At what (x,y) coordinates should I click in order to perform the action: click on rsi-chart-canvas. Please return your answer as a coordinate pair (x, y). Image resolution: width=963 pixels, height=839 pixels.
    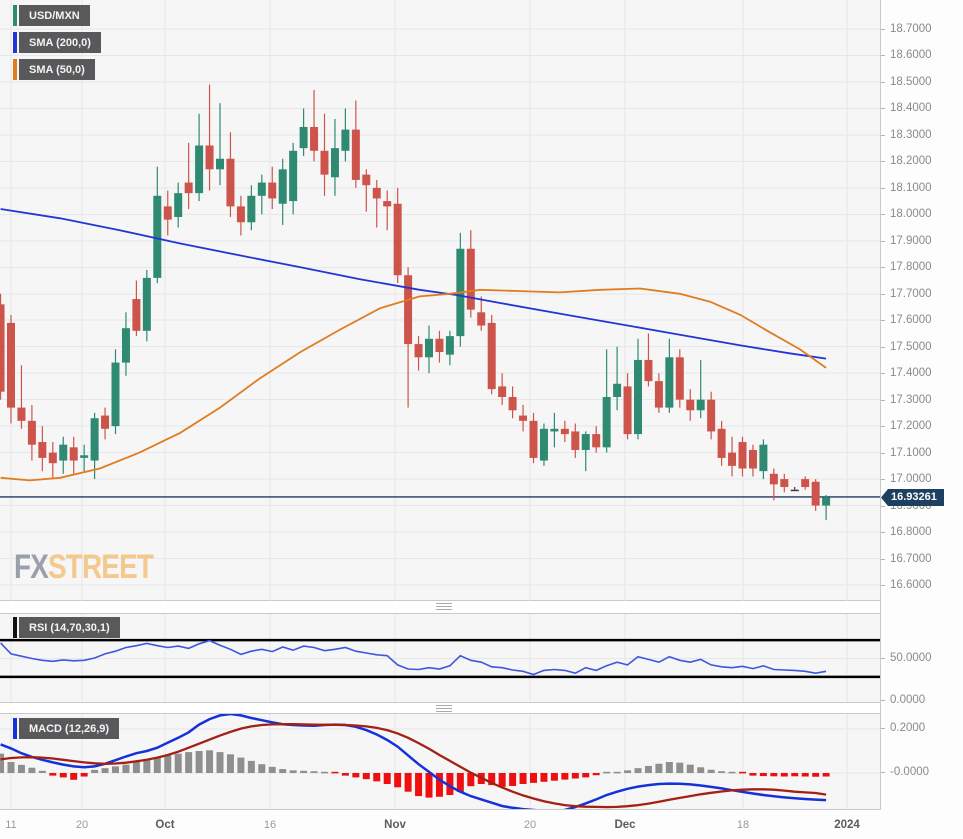
    Looking at the image, I should click on (440, 658).